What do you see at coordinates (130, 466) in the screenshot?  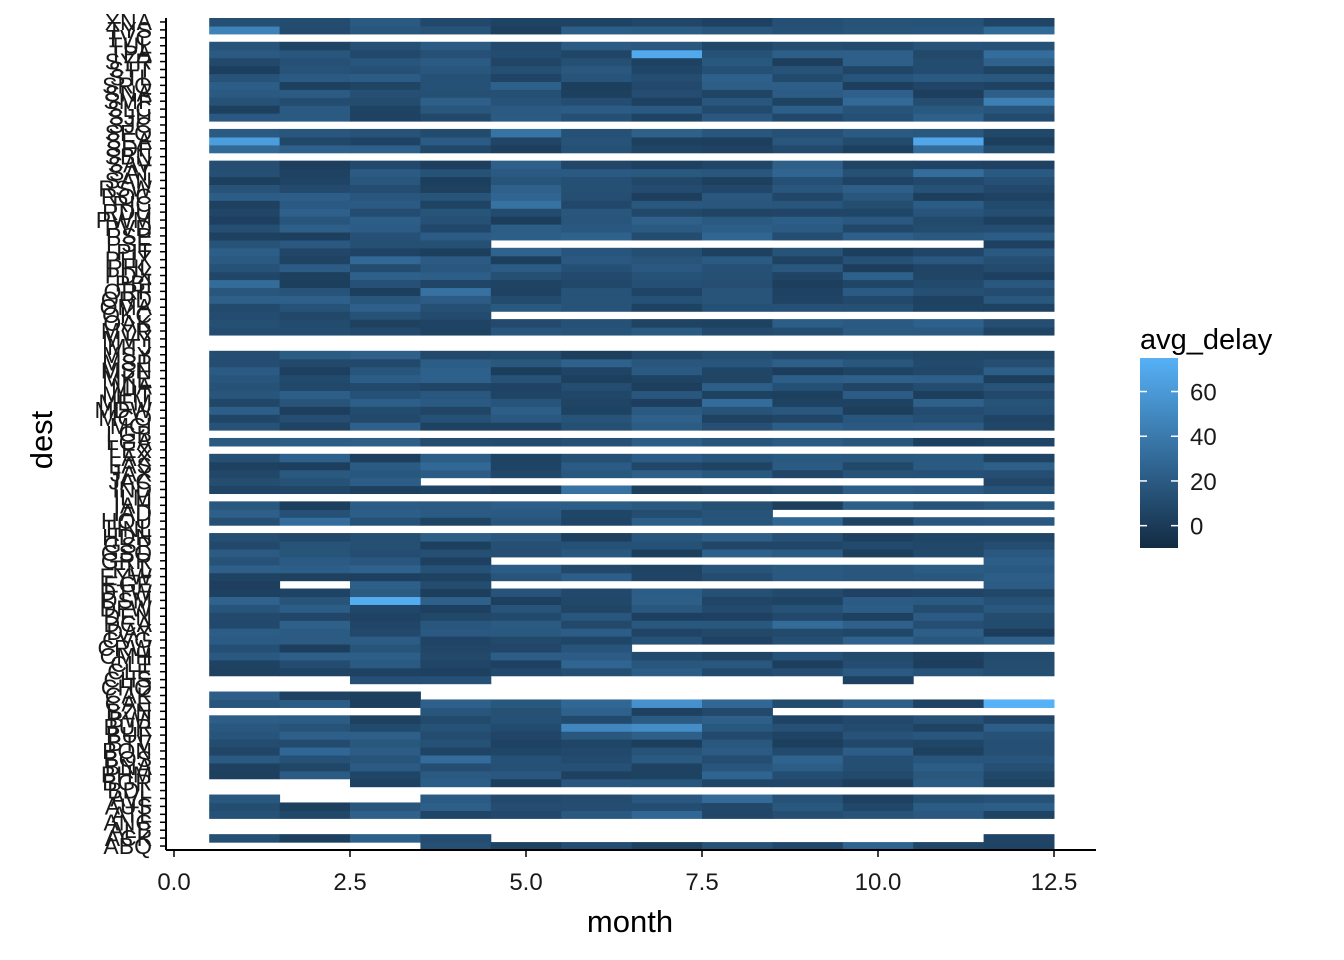 I see `y-tick-label: LAS` at bounding box center [130, 466].